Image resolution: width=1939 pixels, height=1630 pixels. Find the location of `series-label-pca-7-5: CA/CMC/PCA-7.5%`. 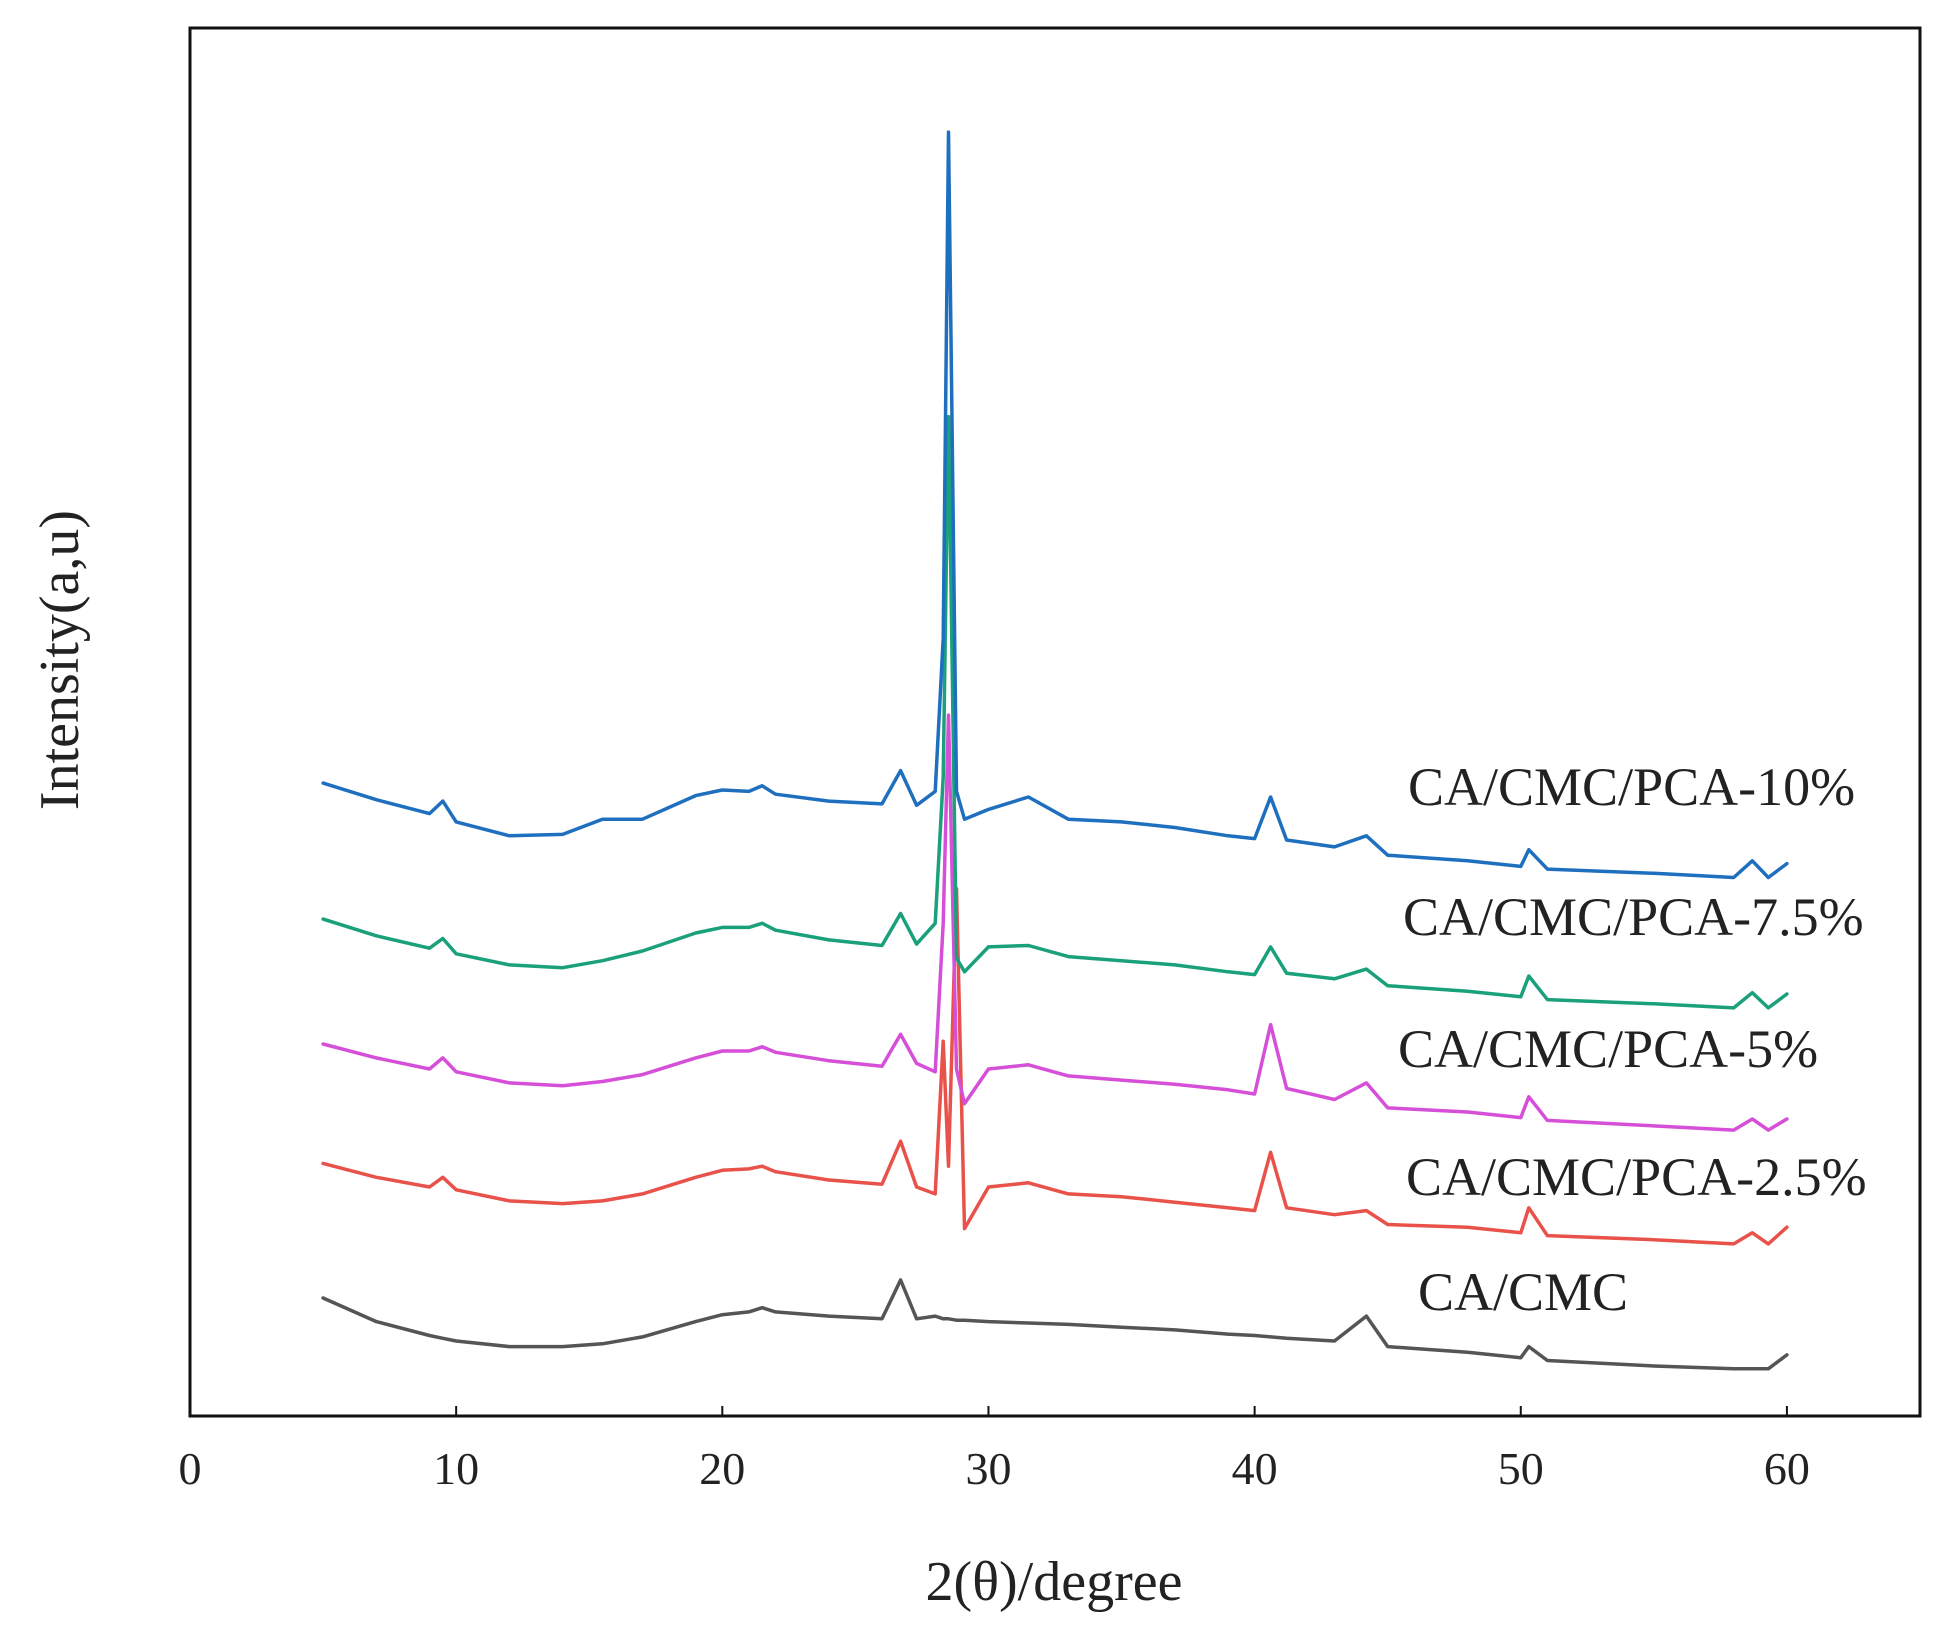

series-label-pca-7-5: CA/CMC/PCA-7.5% is located at coordinates (1633, 917).